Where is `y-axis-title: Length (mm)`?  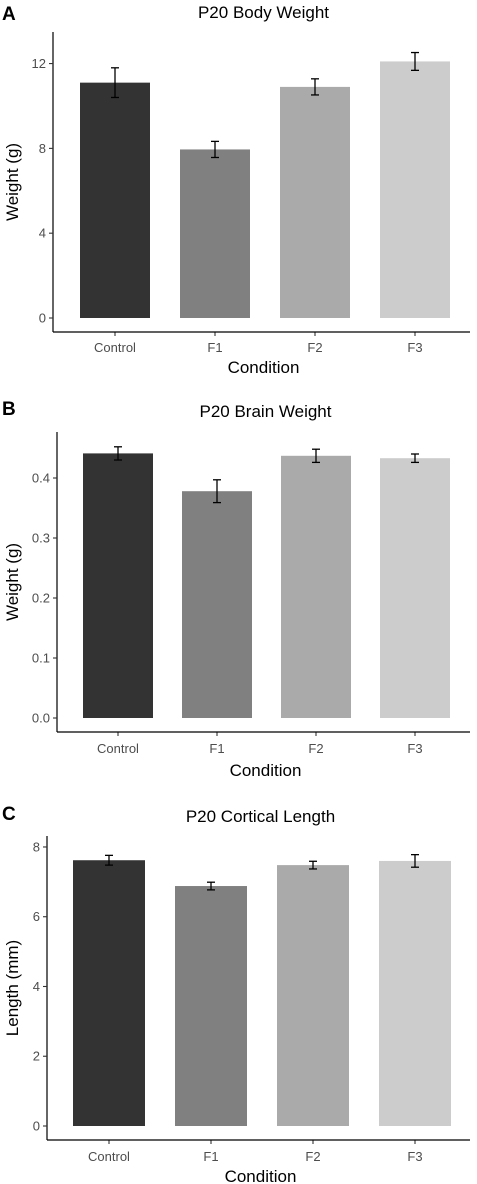 y-axis-title: Length (mm) is located at coordinates (12, 988).